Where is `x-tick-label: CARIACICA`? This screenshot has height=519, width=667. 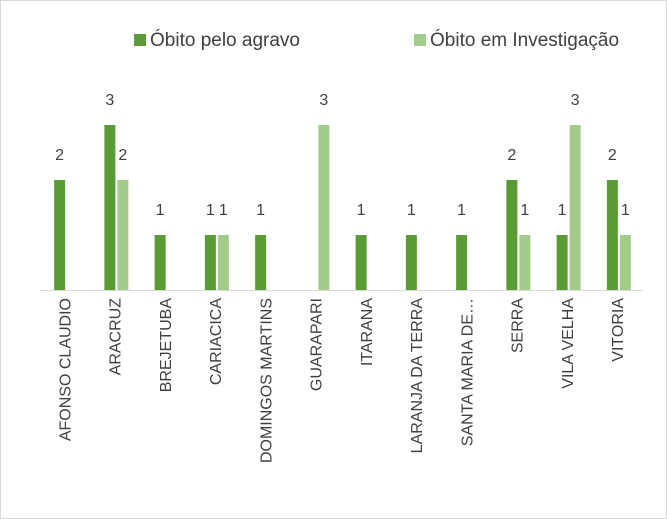
x-tick-label: CARIACICA is located at coordinates (216, 341).